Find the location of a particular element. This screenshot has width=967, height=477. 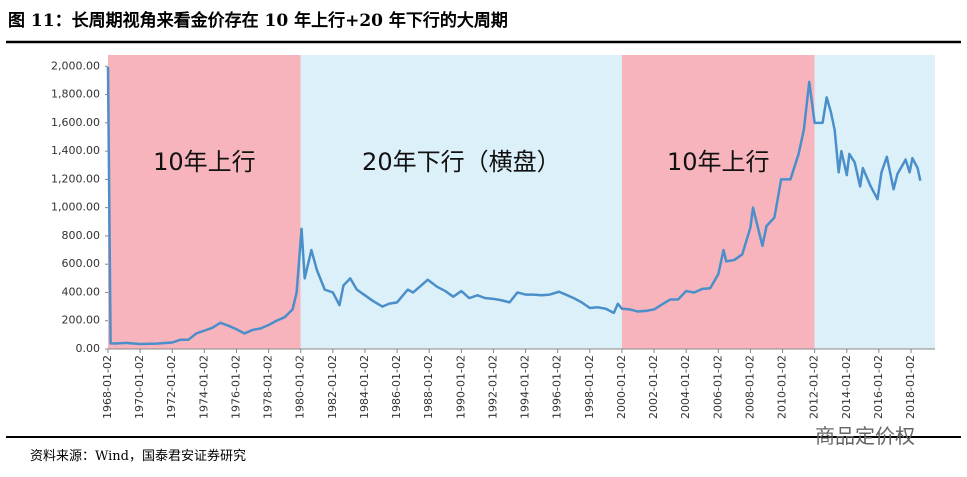

x-tick-label: 1974-01-02 is located at coordinates (203, 387).